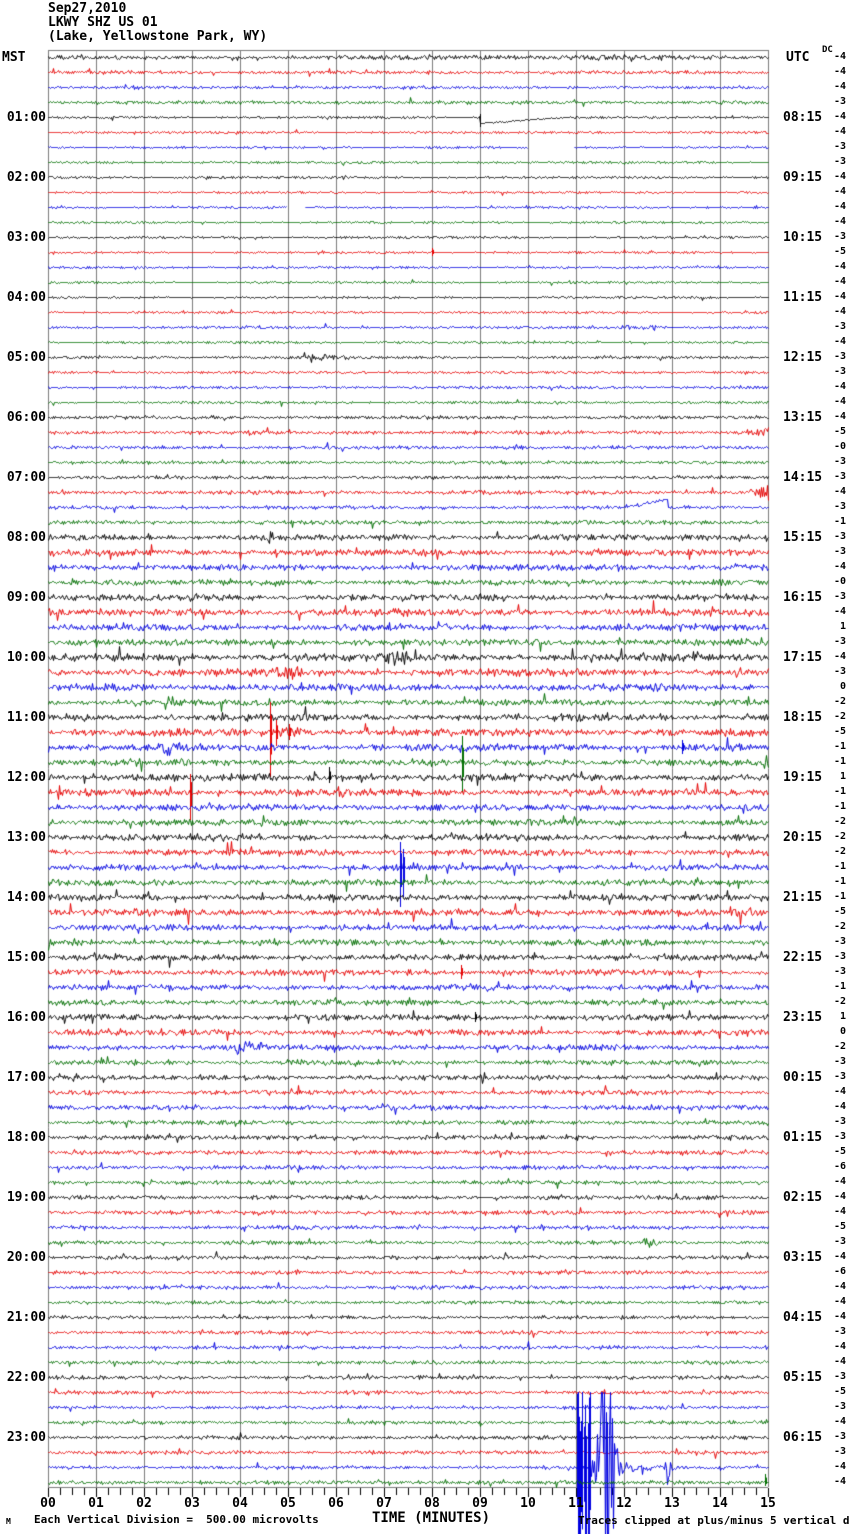 This screenshot has height=1534, width=850. Describe the element at coordinates (26, 237) in the screenshot. I see `mst-hour-label: 03:00` at that location.